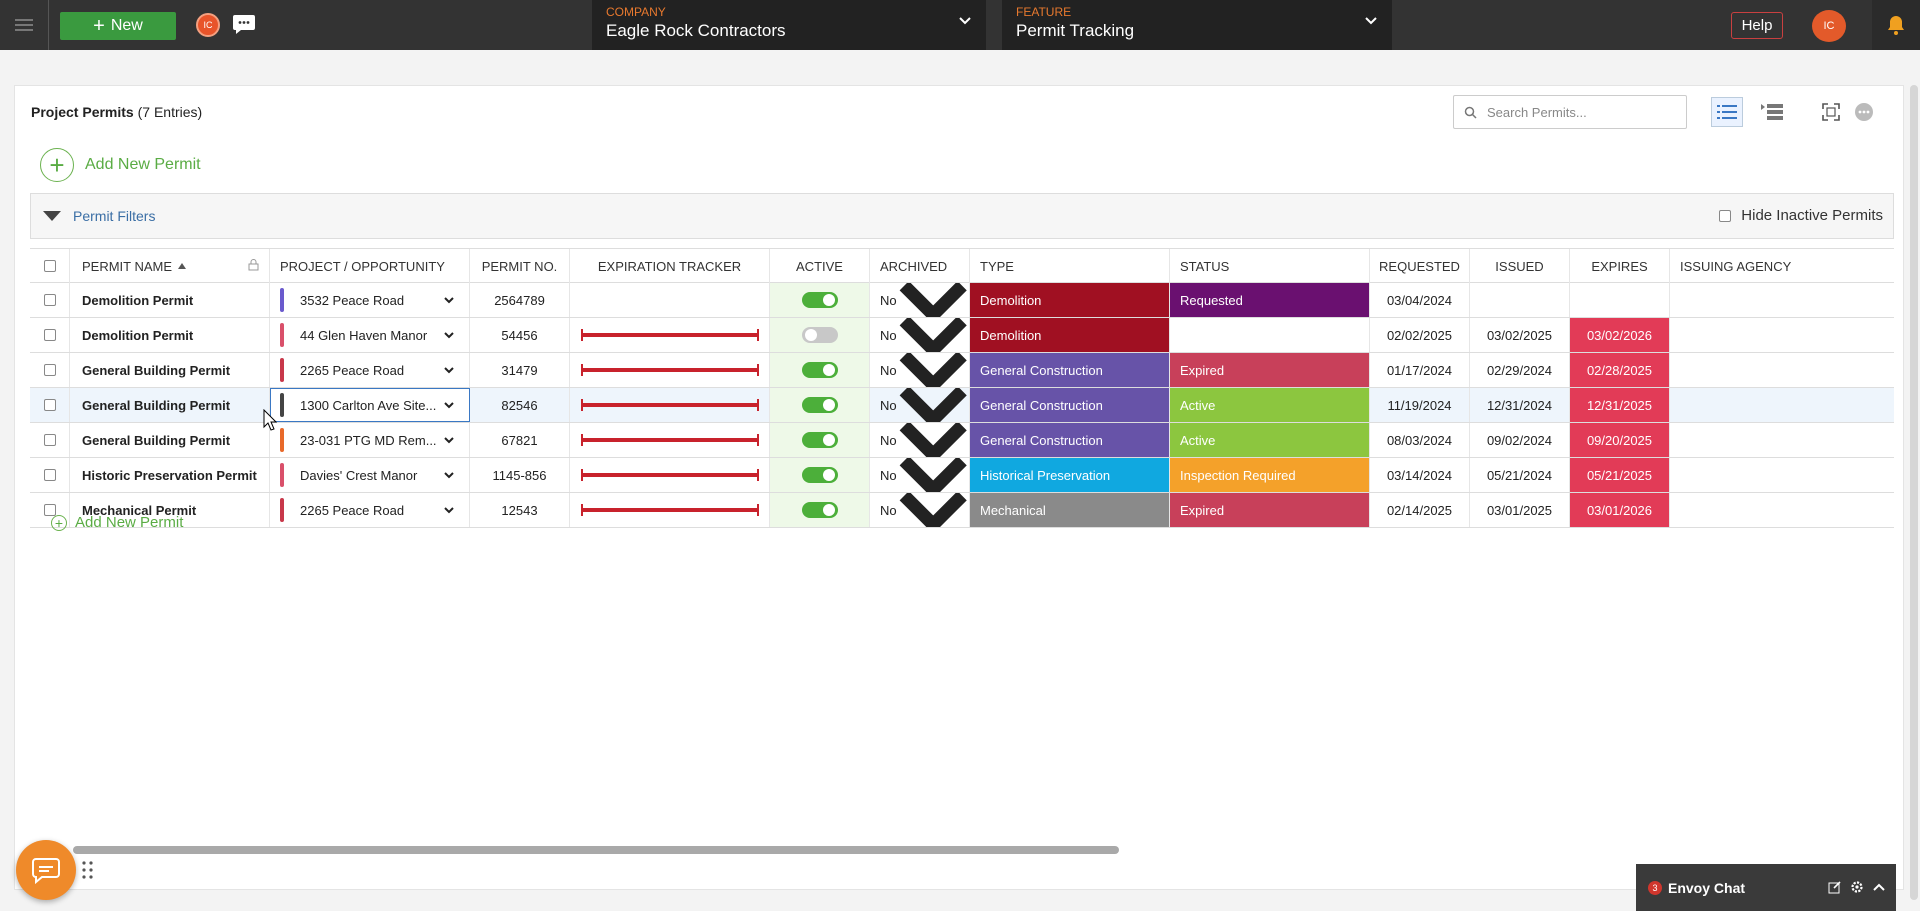 The width and height of the screenshot is (1920, 911). I want to click on issued-date-cell: 03/01/2025, so click(1520, 510).